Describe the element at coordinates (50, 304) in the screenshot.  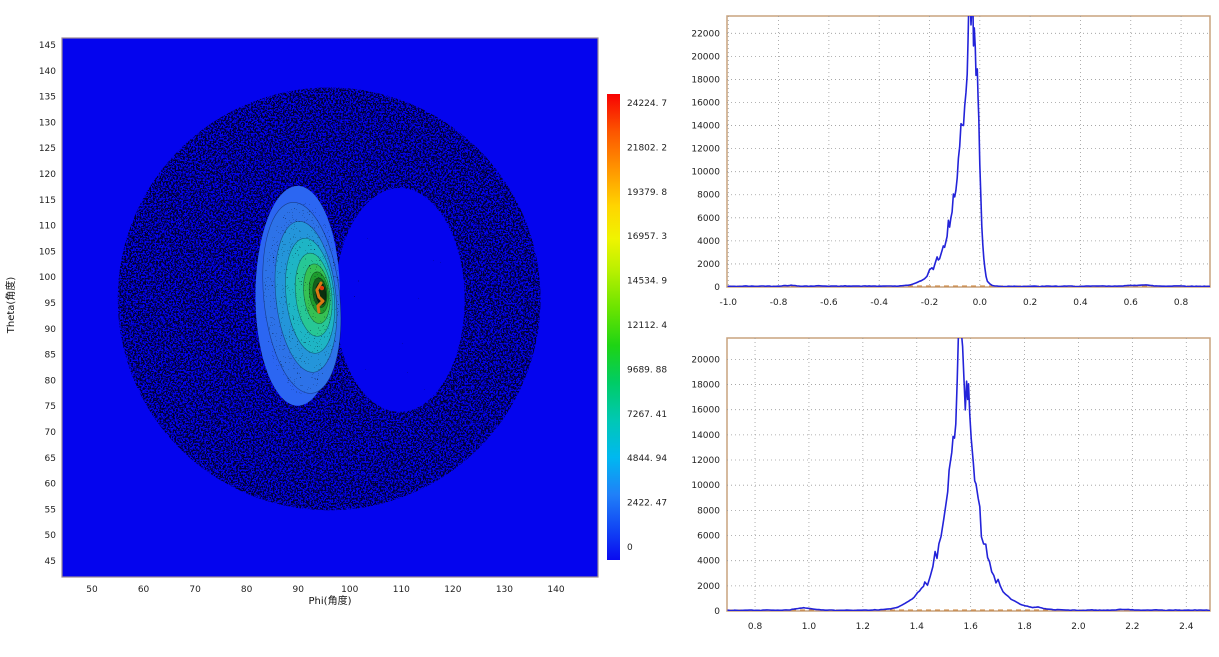
I see `y-tick-label: 95` at that location.